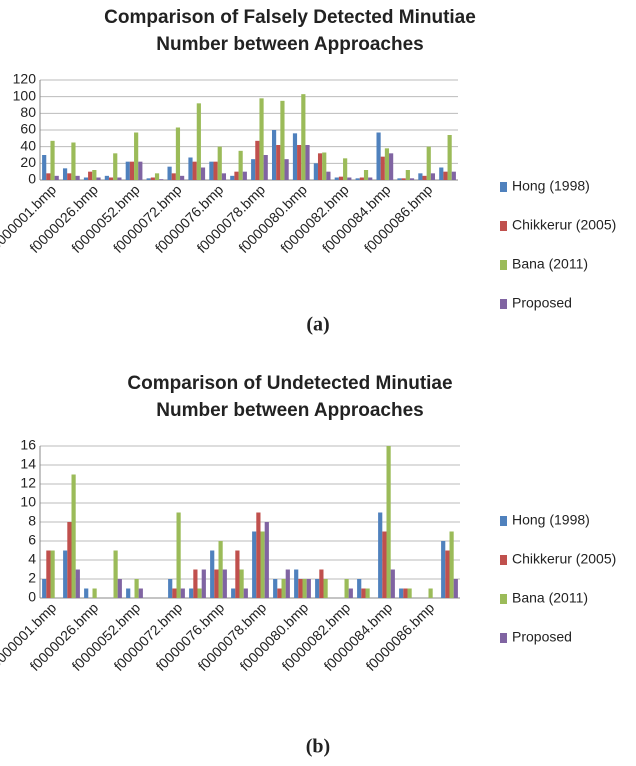 This screenshot has width=636, height=766. What do you see at coordinates (28, 112) in the screenshot?
I see `y-tick-label: 80` at bounding box center [28, 112].